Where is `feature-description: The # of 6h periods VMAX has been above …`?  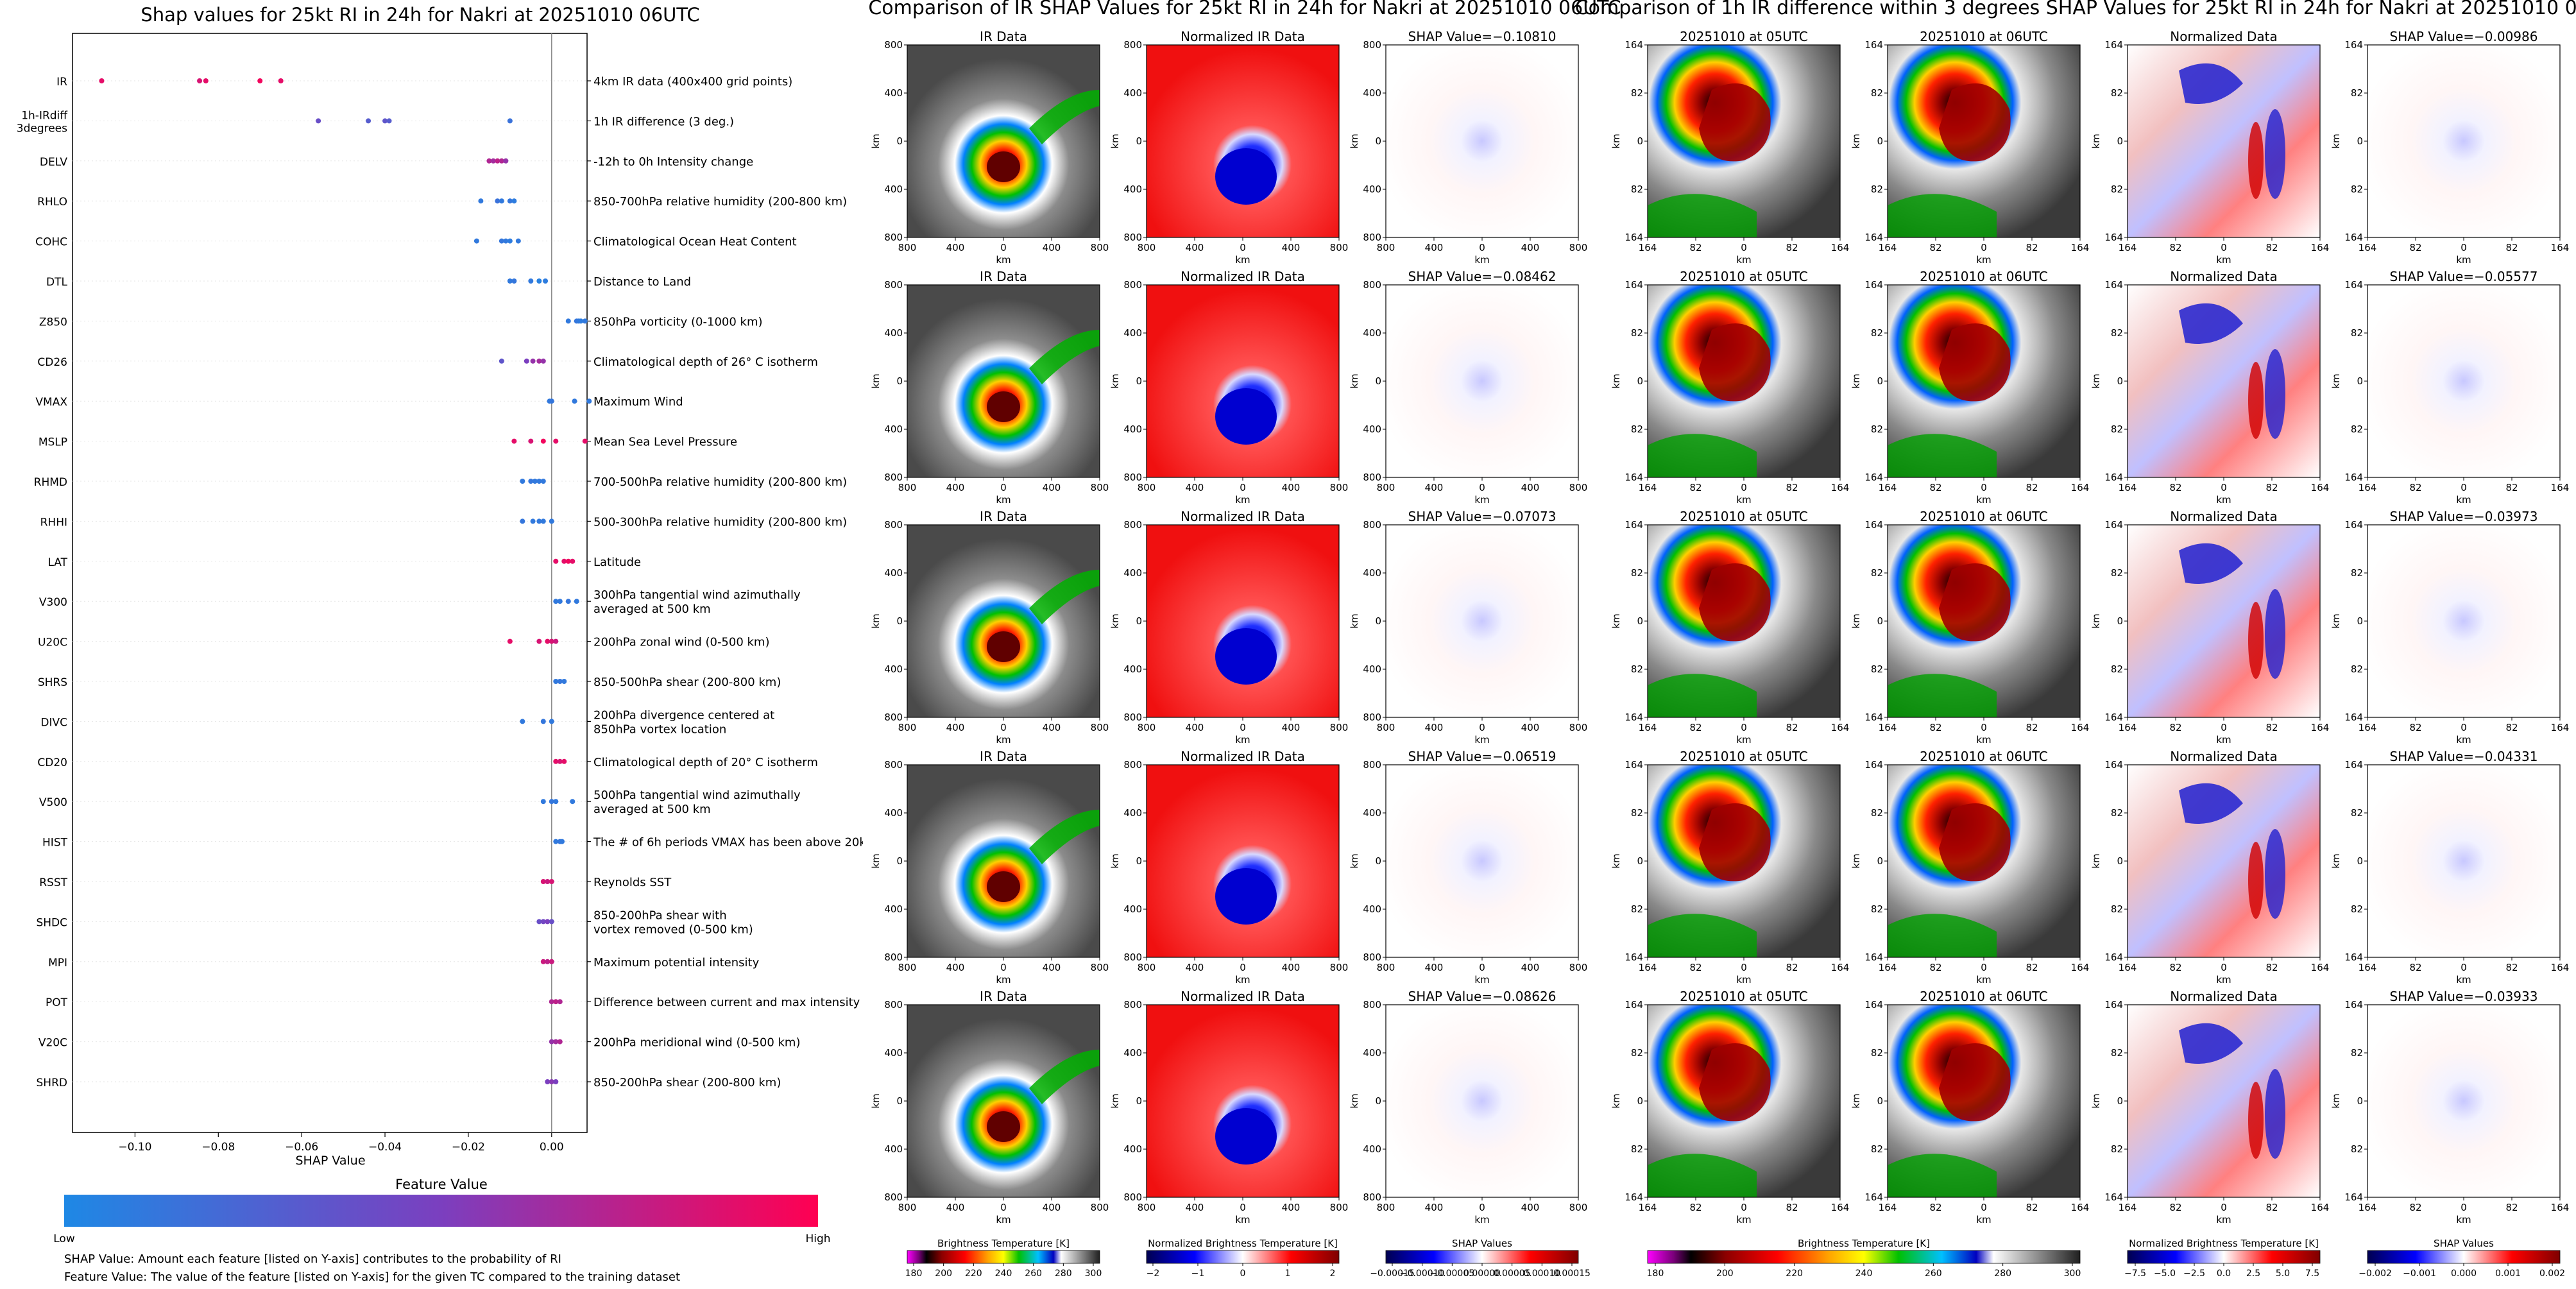
feature-description: The # of 6h periods VMAX has been above … is located at coordinates (728, 842).